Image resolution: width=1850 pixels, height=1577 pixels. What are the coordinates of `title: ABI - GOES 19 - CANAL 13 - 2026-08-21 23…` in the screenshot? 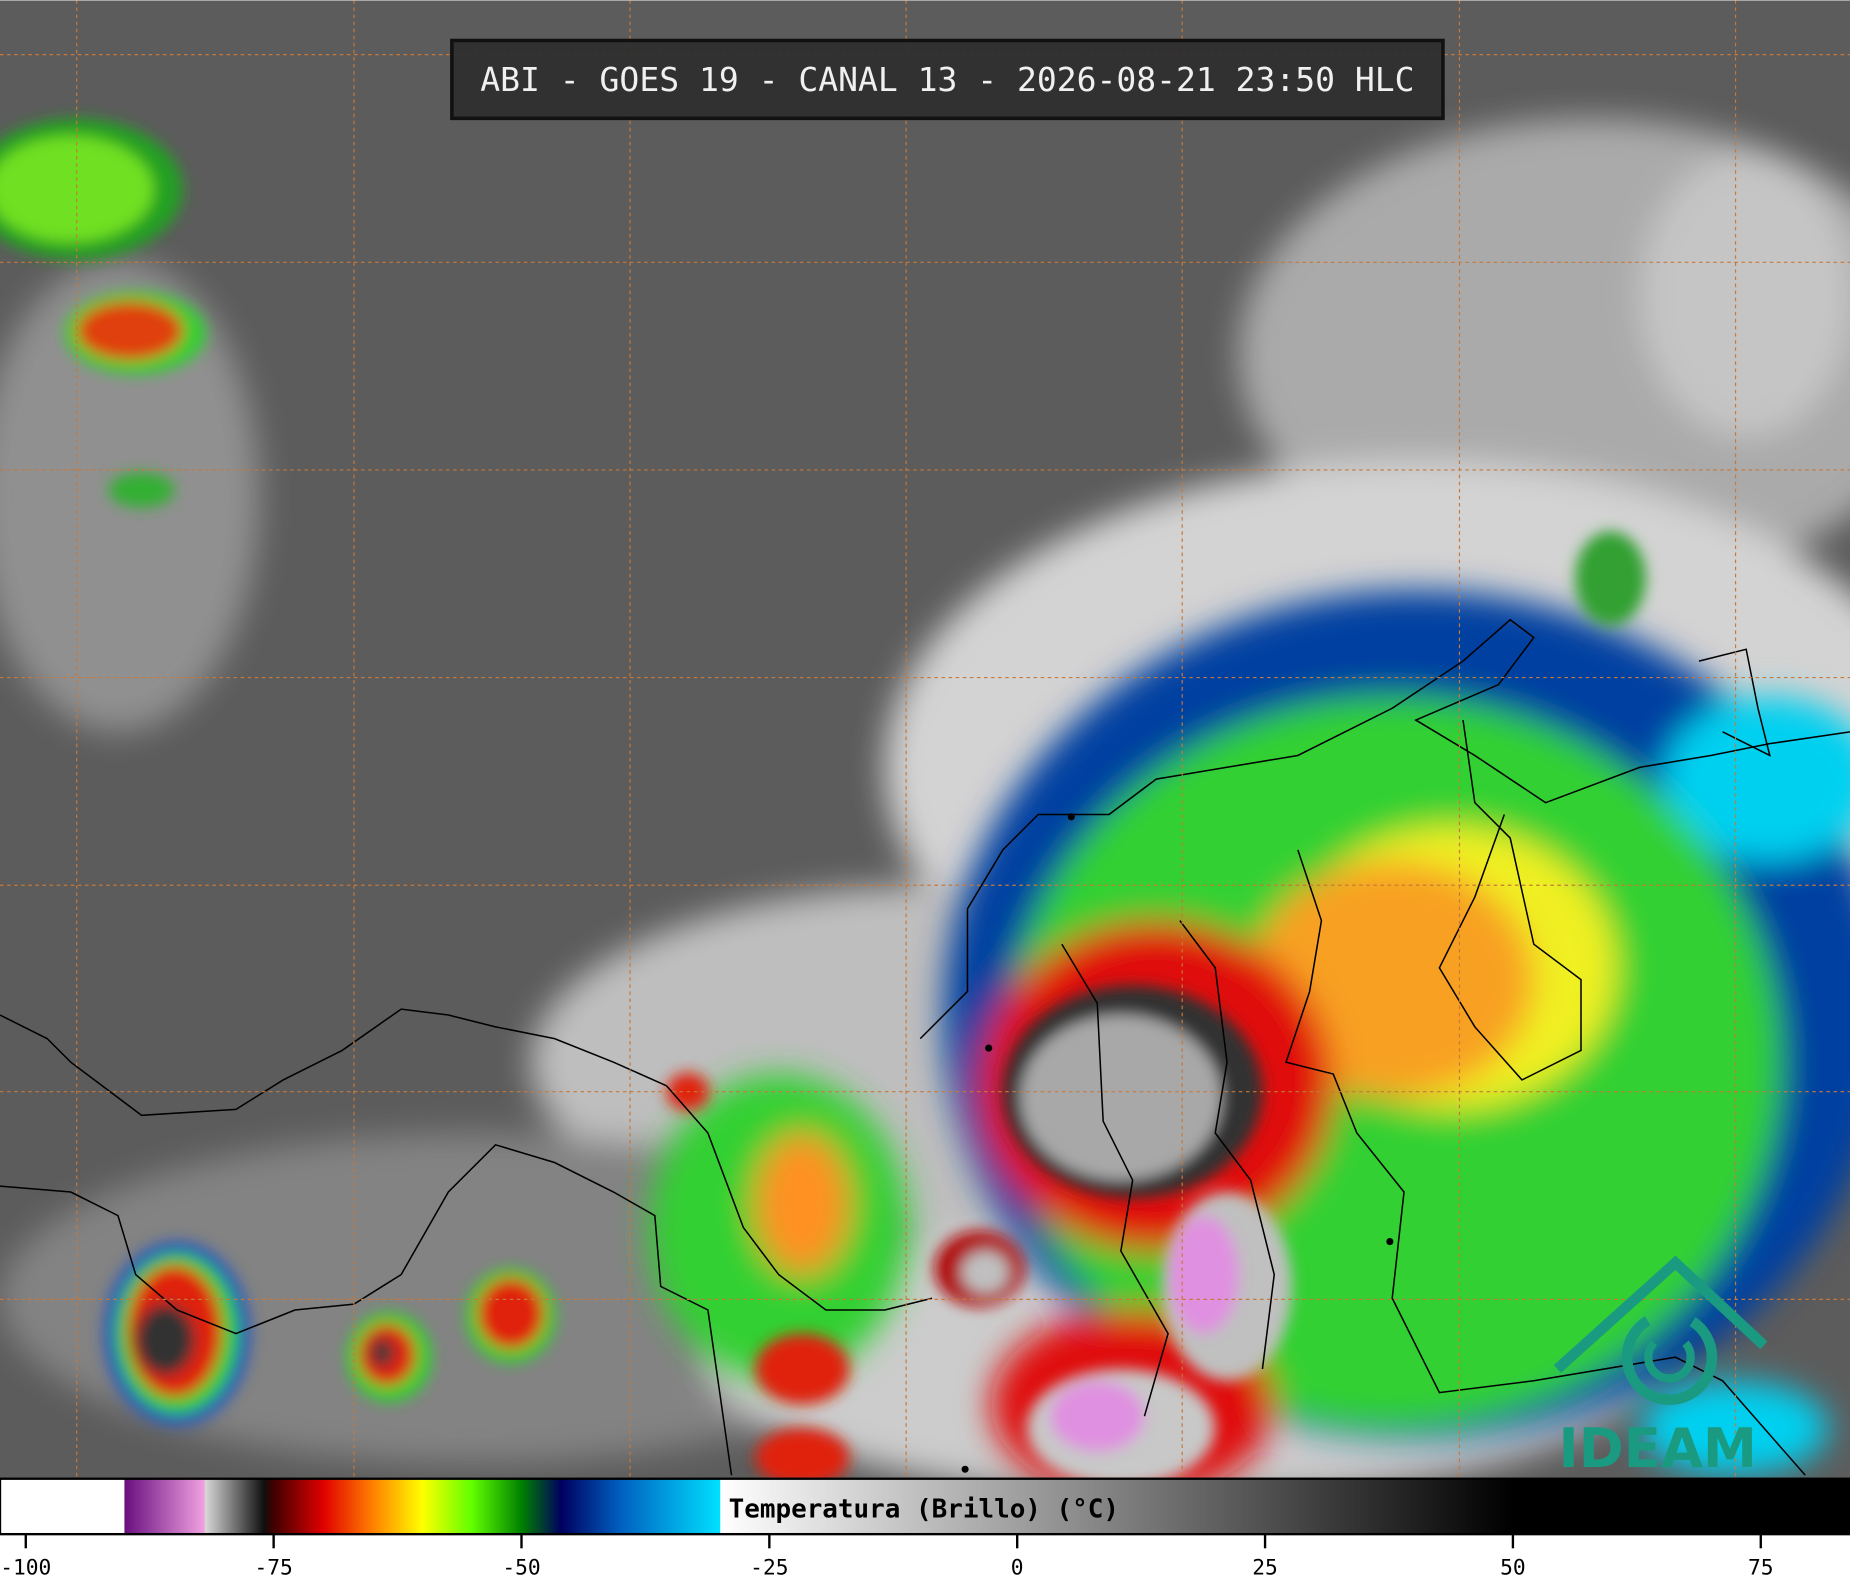 It's located at (947, 79).